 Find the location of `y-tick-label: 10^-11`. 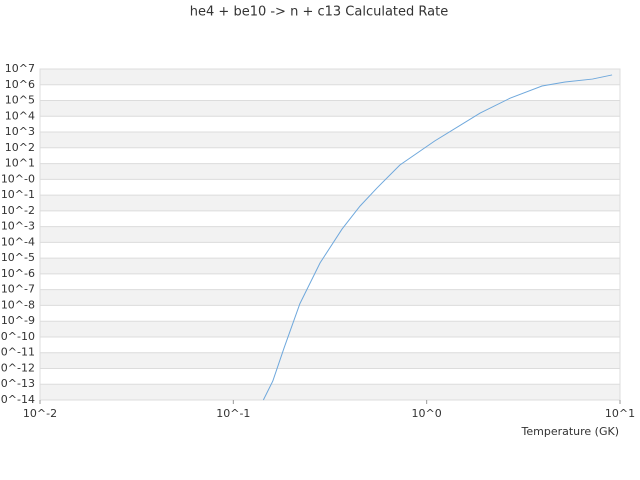

y-tick-label: 10^-11 is located at coordinates (17, 352).